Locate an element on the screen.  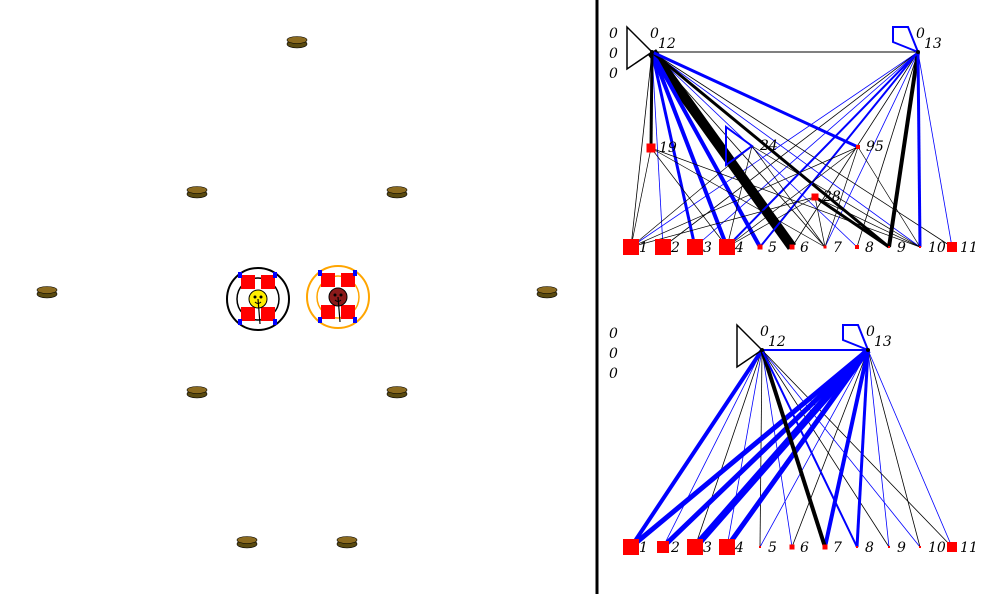
output-node-label: 6 is located at coordinates (804, 548).